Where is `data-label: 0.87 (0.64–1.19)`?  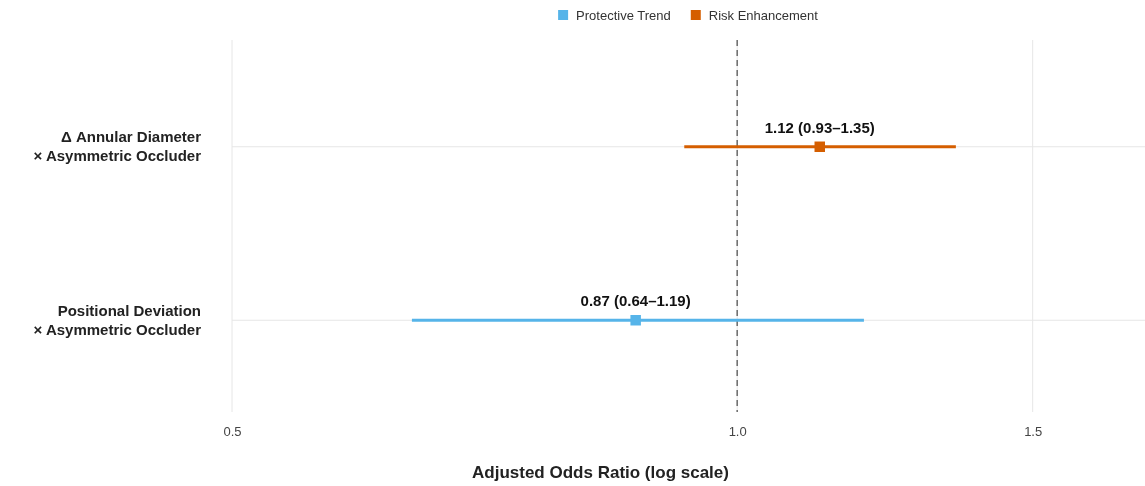 data-label: 0.87 (0.64–1.19) is located at coordinates (635, 301).